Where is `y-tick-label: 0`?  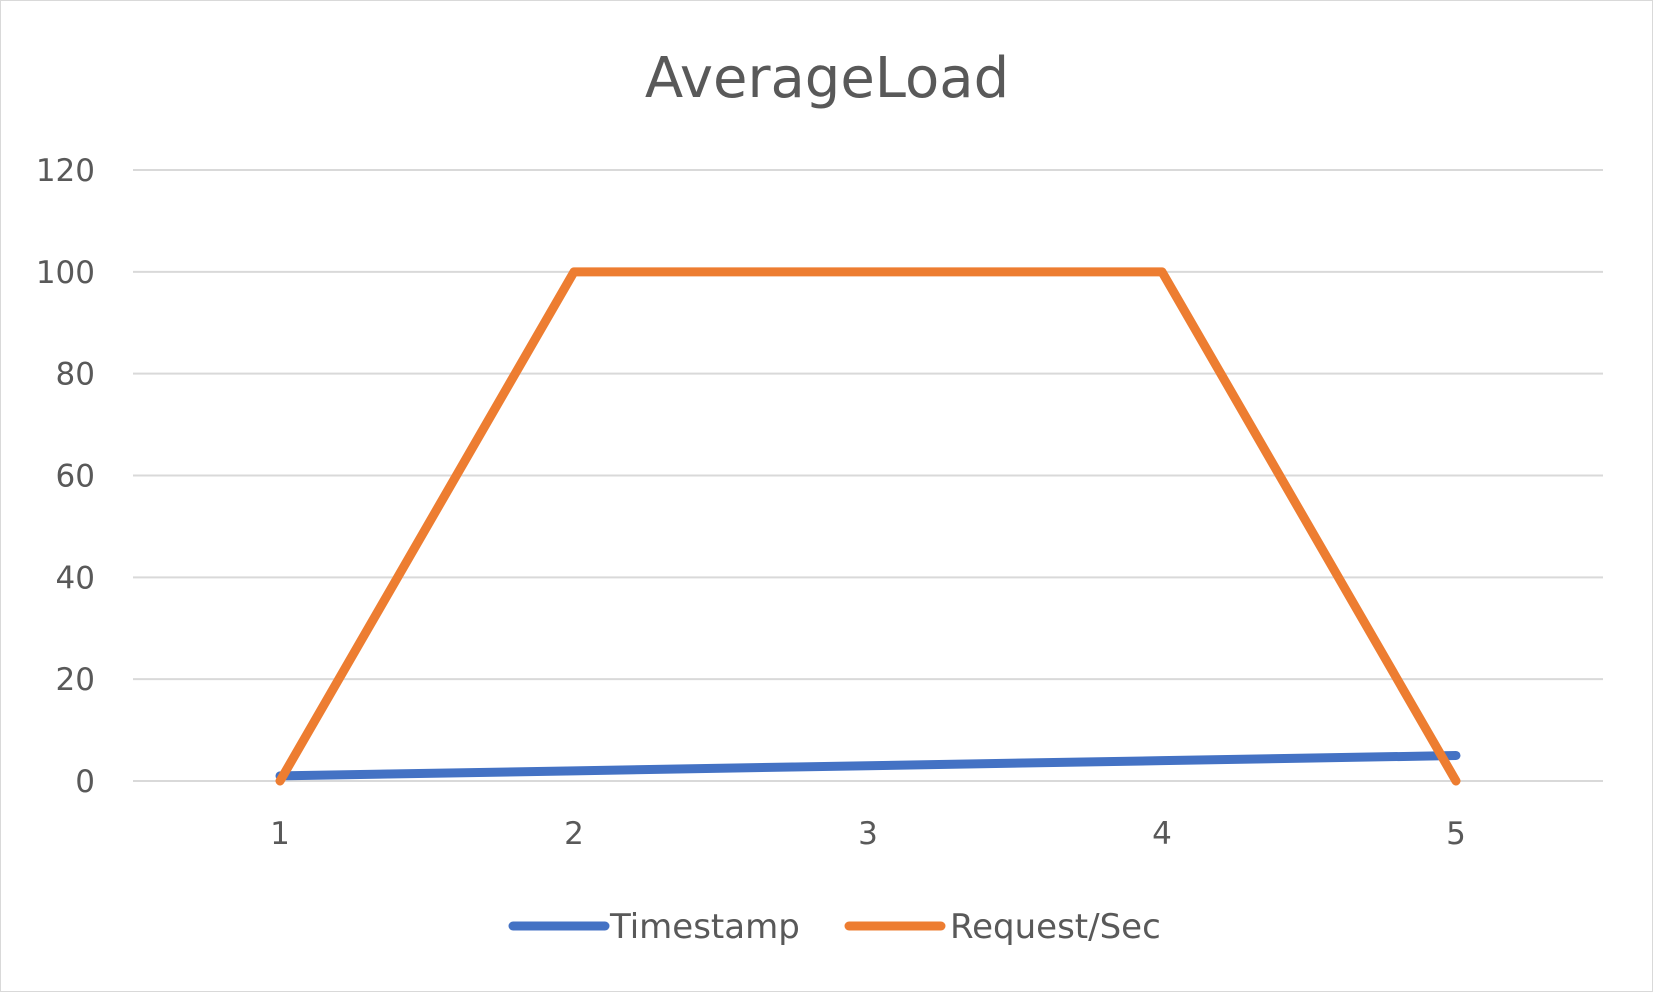
y-tick-label: 0 is located at coordinates (85, 782).